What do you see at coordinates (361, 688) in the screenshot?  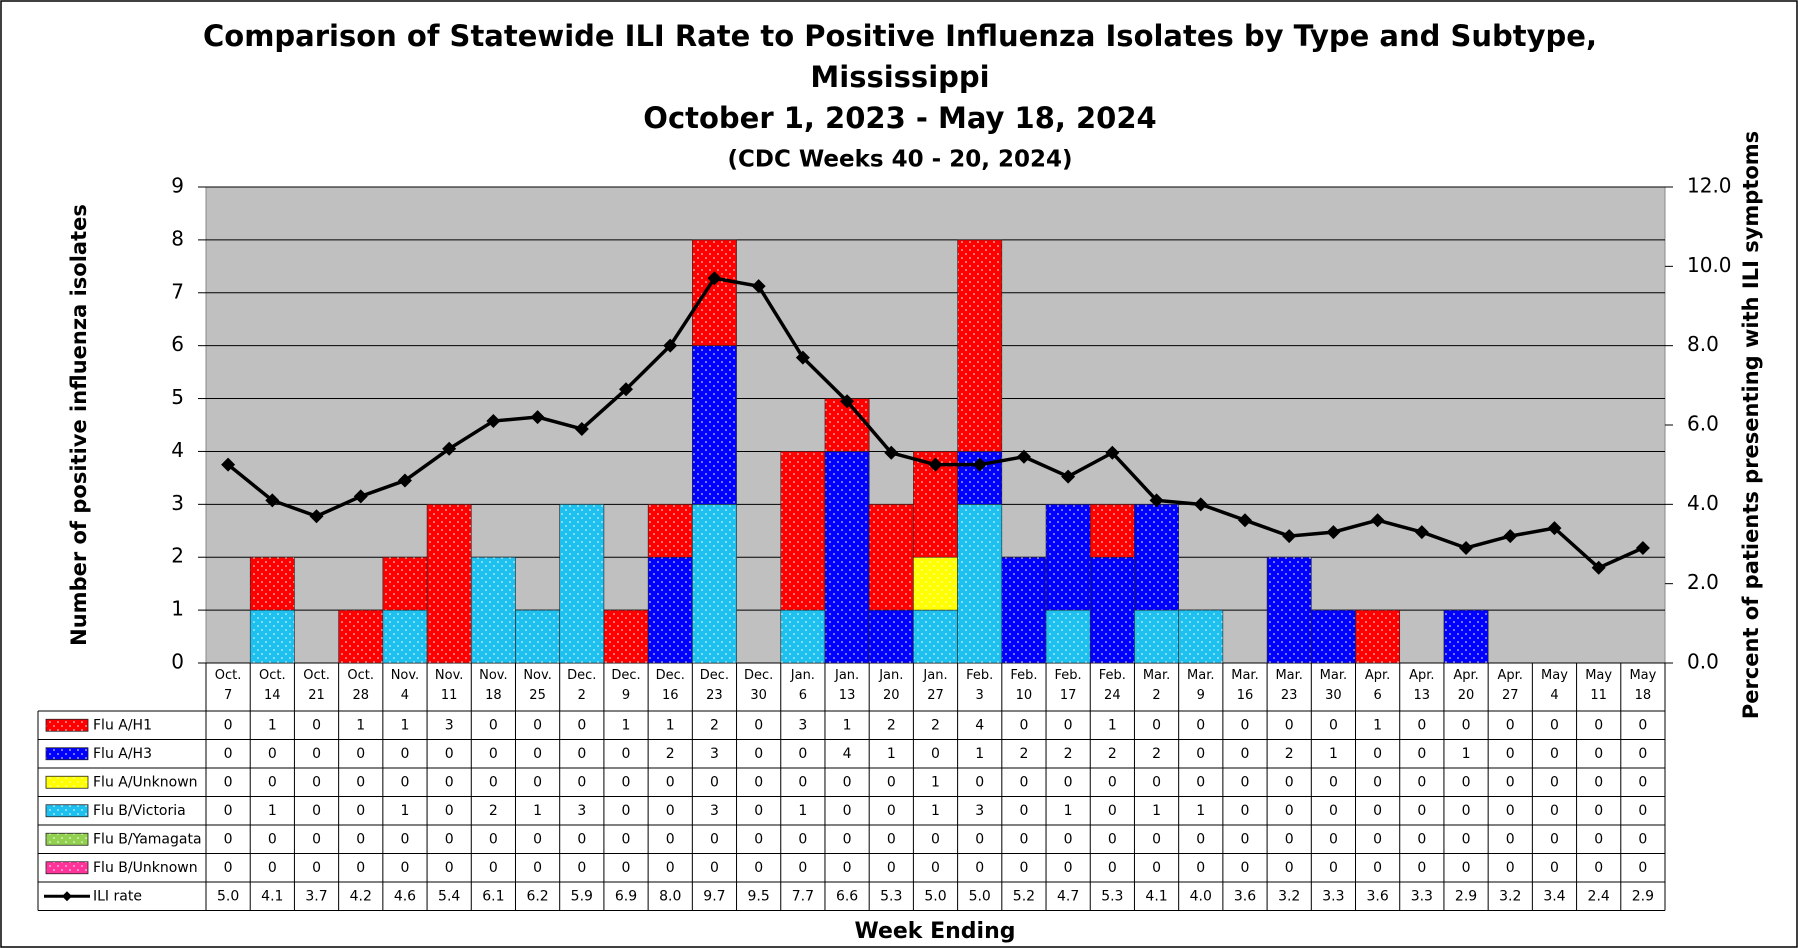 I see `x-tick-cell: Oct. 28` at bounding box center [361, 688].